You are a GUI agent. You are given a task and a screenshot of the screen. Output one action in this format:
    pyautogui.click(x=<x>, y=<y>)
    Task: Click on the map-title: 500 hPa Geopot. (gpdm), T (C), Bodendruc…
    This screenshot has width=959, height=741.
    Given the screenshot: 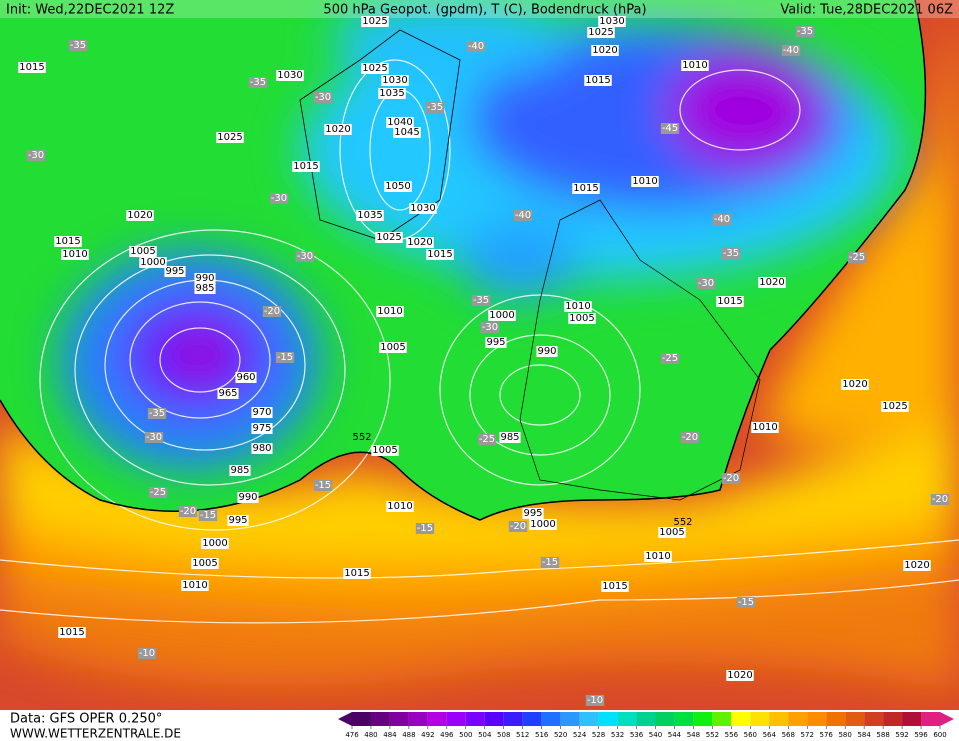 What is the action you would take?
    pyautogui.click(x=484, y=10)
    